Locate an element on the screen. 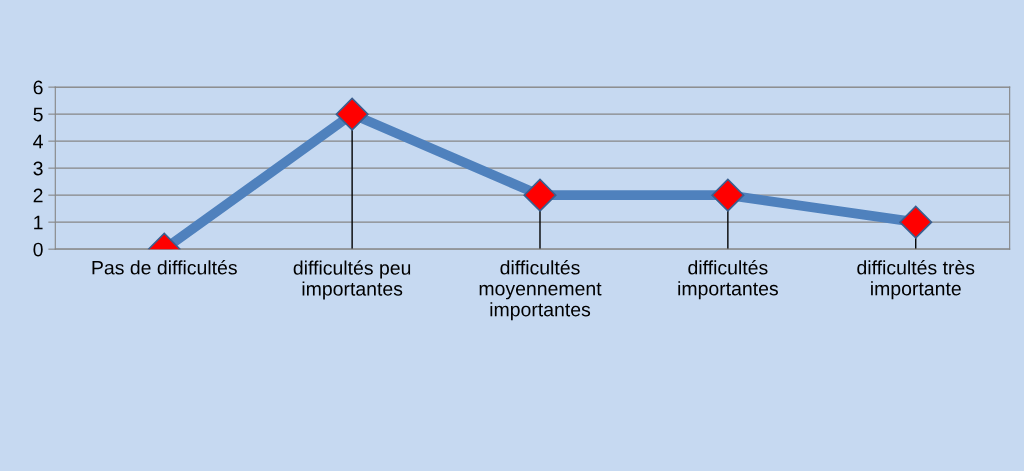 Image resolution: width=1024 pixels, height=471 pixels. x-tick-label: difficultés peu importantes is located at coordinates (352, 280).